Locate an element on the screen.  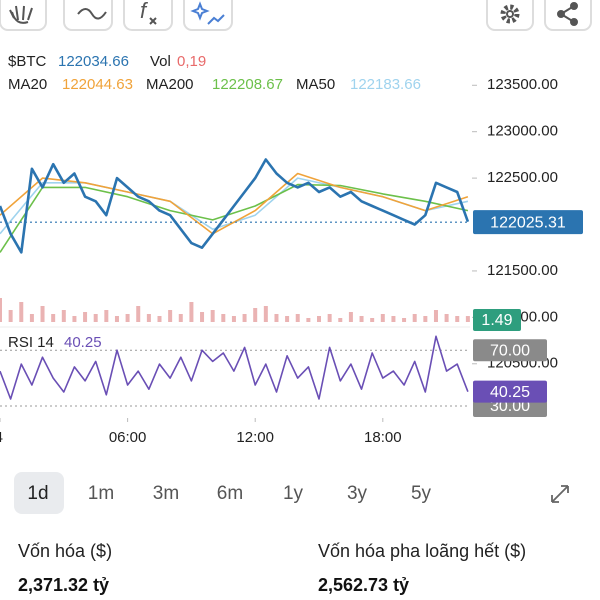
last-price-label: 122025.31 is located at coordinates (528, 222).